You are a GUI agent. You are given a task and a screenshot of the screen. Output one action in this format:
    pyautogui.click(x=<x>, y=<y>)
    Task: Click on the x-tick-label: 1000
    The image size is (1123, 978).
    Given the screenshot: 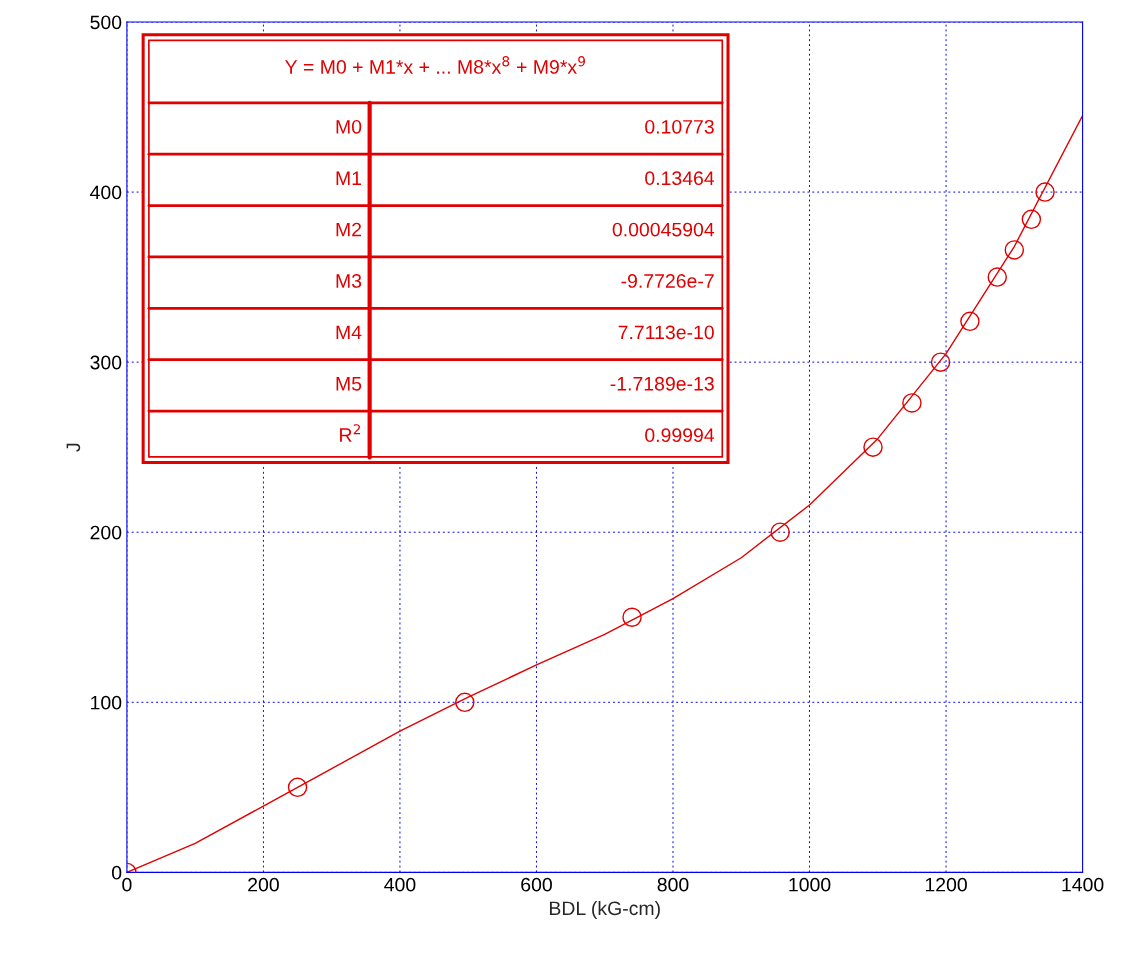 What is the action you would take?
    pyautogui.click(x=810, y=884)
    